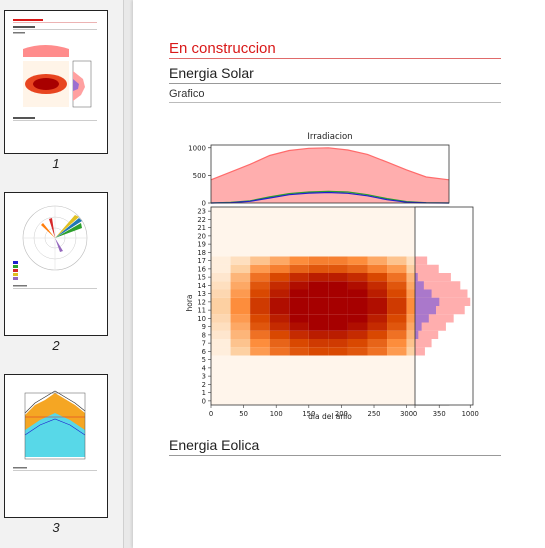 This screenshot has height=548, width=545. What do you see at coordinates (204, 344) in the screenshot?
I see `heatmap-ytick-label-7: 7` at bounding box center [204, 344].